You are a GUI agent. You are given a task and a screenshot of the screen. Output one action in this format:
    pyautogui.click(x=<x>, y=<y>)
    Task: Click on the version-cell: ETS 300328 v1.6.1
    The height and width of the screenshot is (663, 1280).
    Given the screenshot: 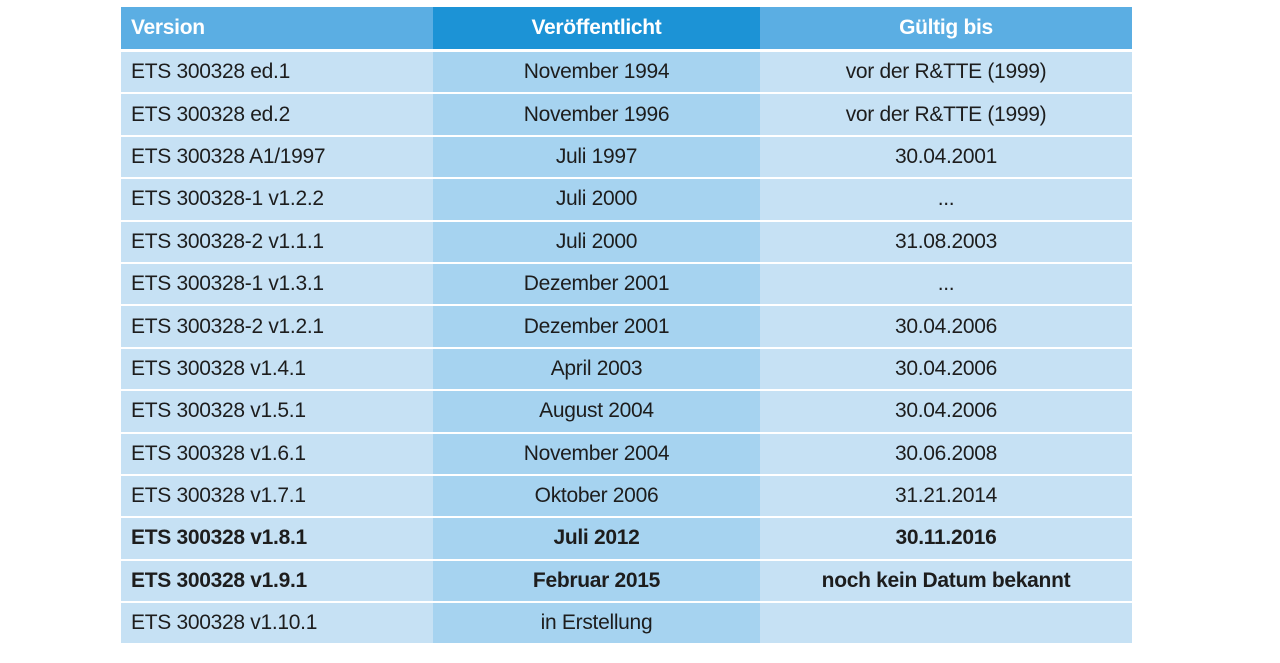 What is the action you would take?
    pyautogui.click(x=277, y=454)
    